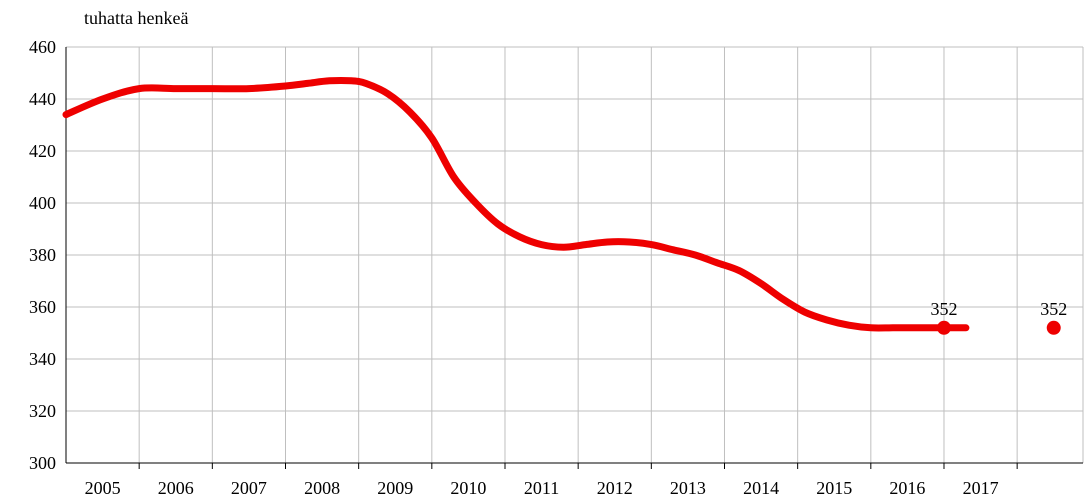 This screenshot has width=1087, height=499. I want to click on x-tick-label: 2010, so click(468, 488).